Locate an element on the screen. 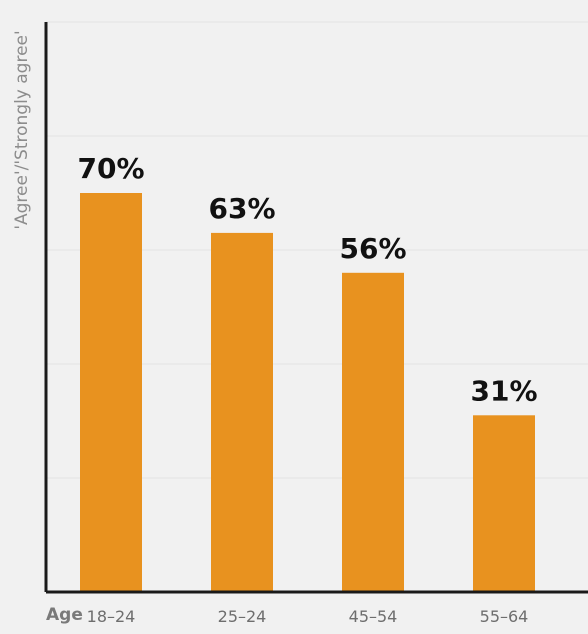 The width and height of the screenshot is (588, 634). x-axis-title: Age is located at coordinates (64, 615).